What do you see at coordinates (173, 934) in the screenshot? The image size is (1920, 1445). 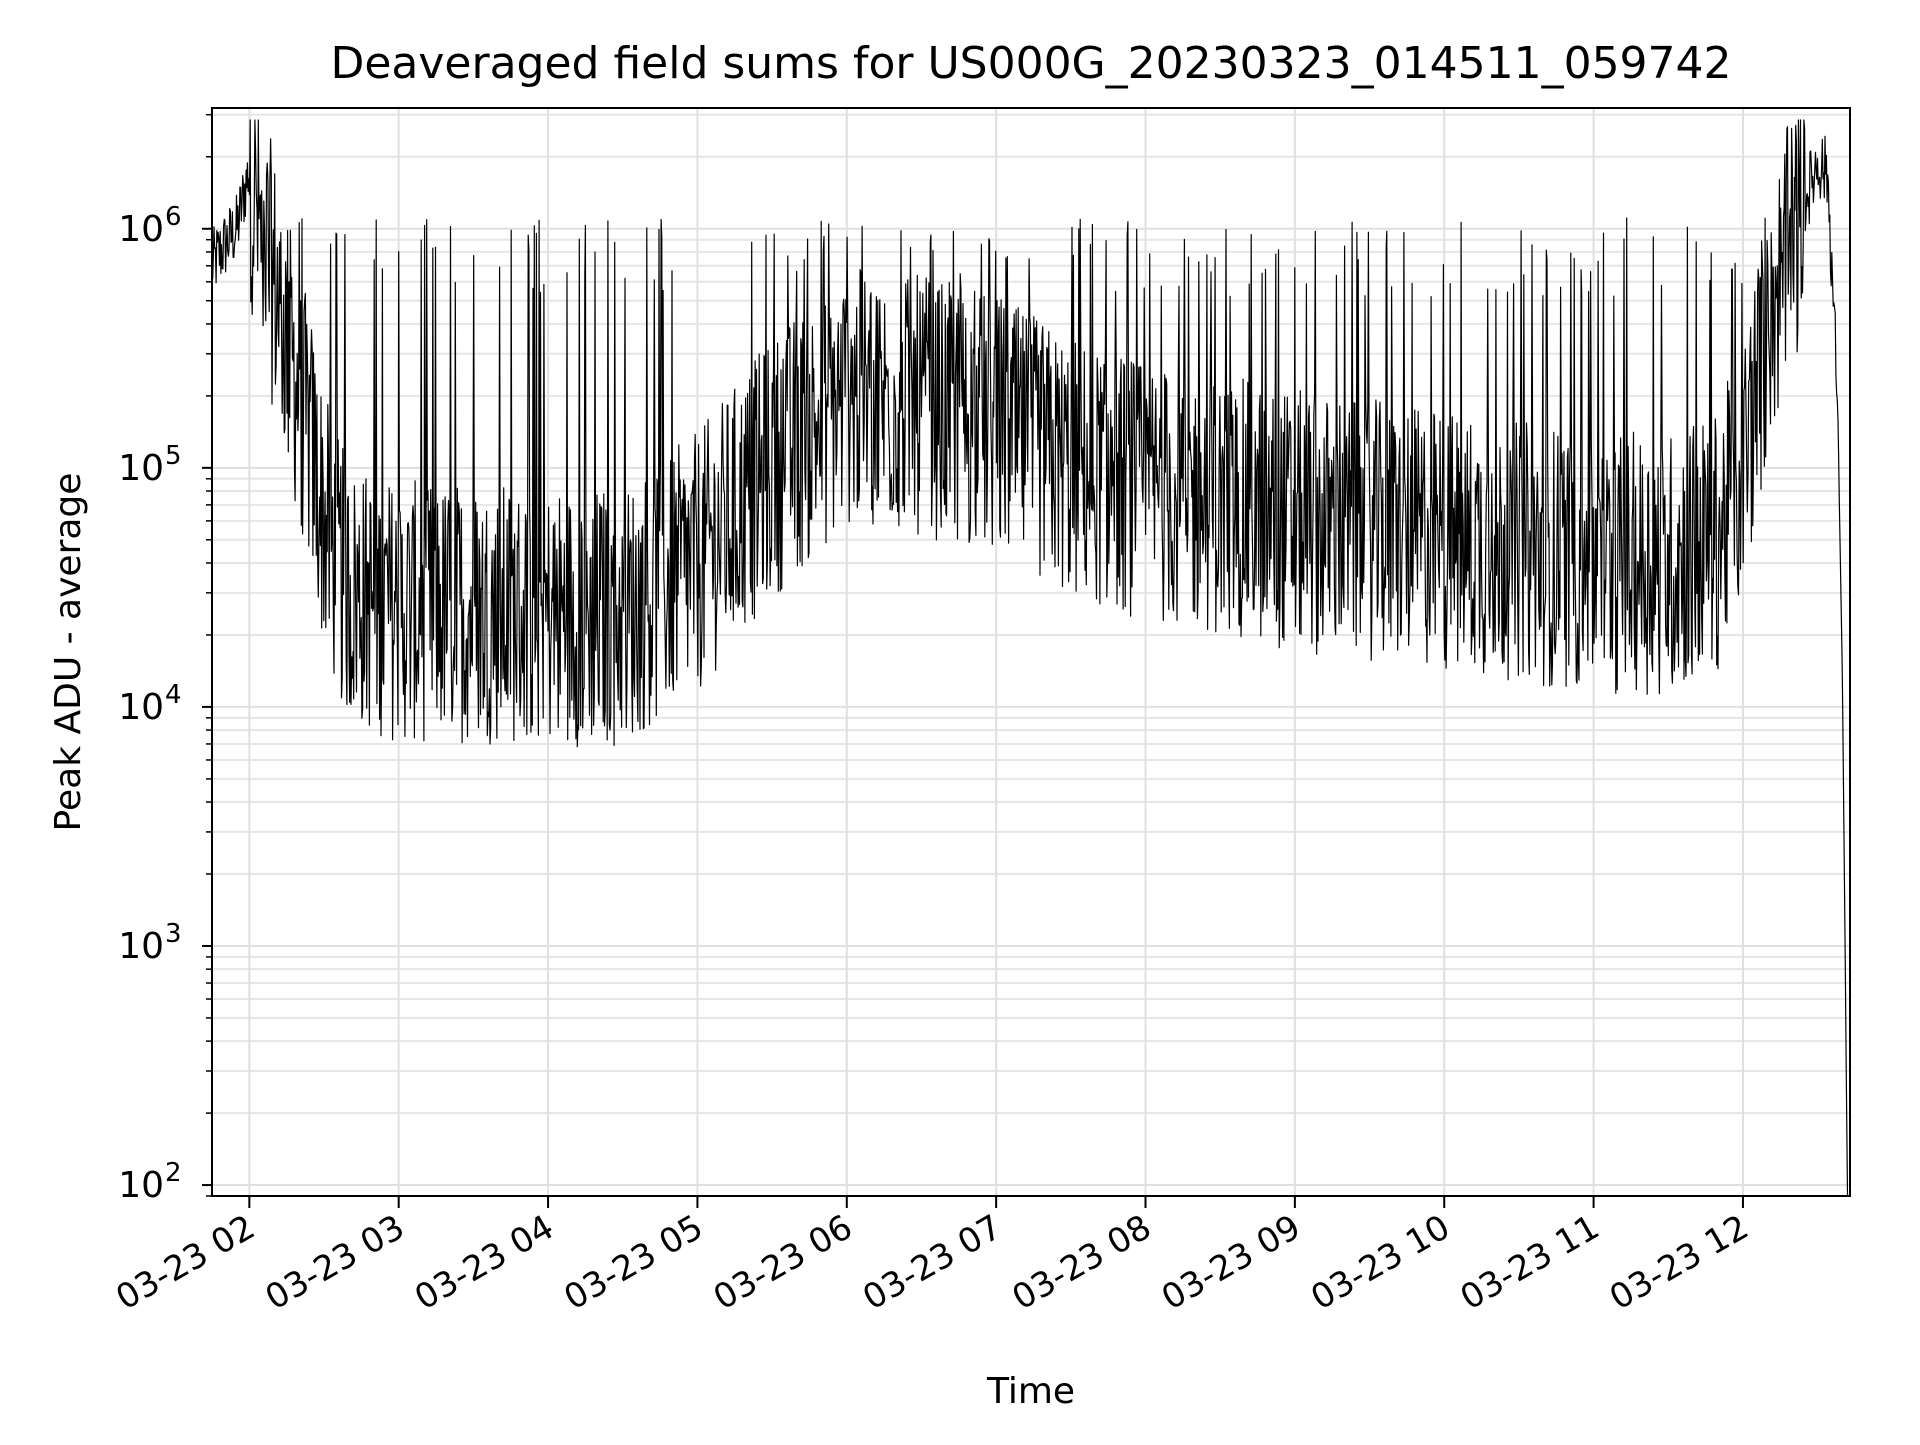 I see `y-tick-exponent: 3` at bounding box center [173, 934].